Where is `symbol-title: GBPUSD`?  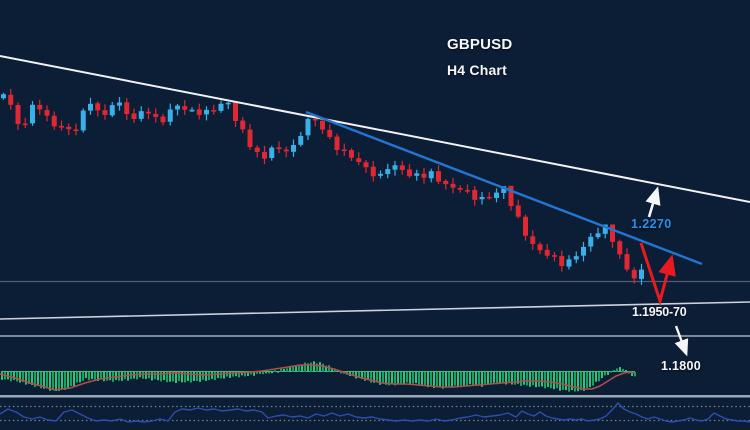
symbol-title: GBPUSD is located at coordinates (480, 44).